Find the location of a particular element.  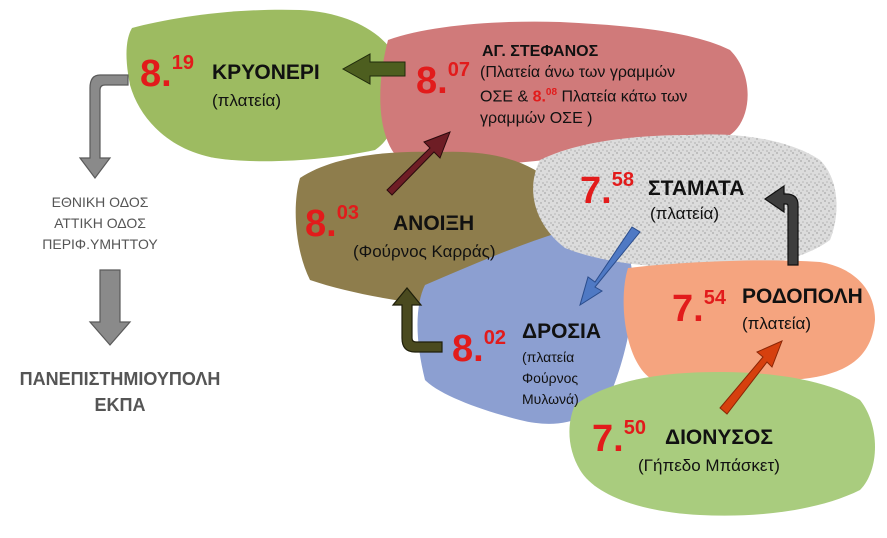

route-via: ΕΘΝΙΚΗ ΟΔΟΣ ΑΤΤΙΚΗ ΟΔΟΣ ΠΕΡΙΦ.ΥΜΗΤΤΟΥ is located at coordinates (100, 223).